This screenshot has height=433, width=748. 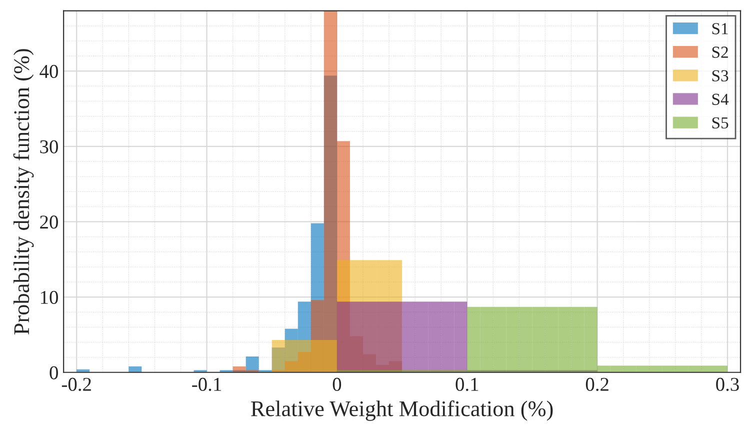 What do you see at coordinates (49, 297) in the screenshot?
I see `y-tick-label: 10` at bounding box center [49, 297].